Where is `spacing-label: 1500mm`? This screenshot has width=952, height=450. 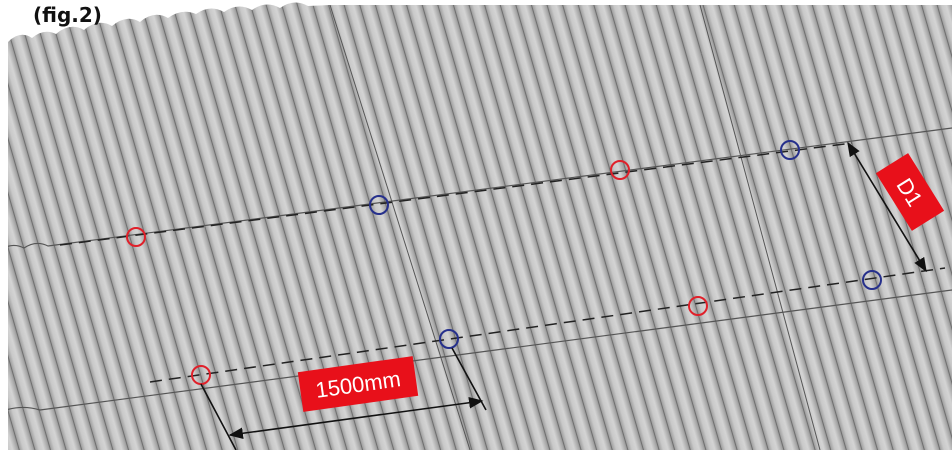
spacing-label: 1500mm is located at coordinates (358, 384).